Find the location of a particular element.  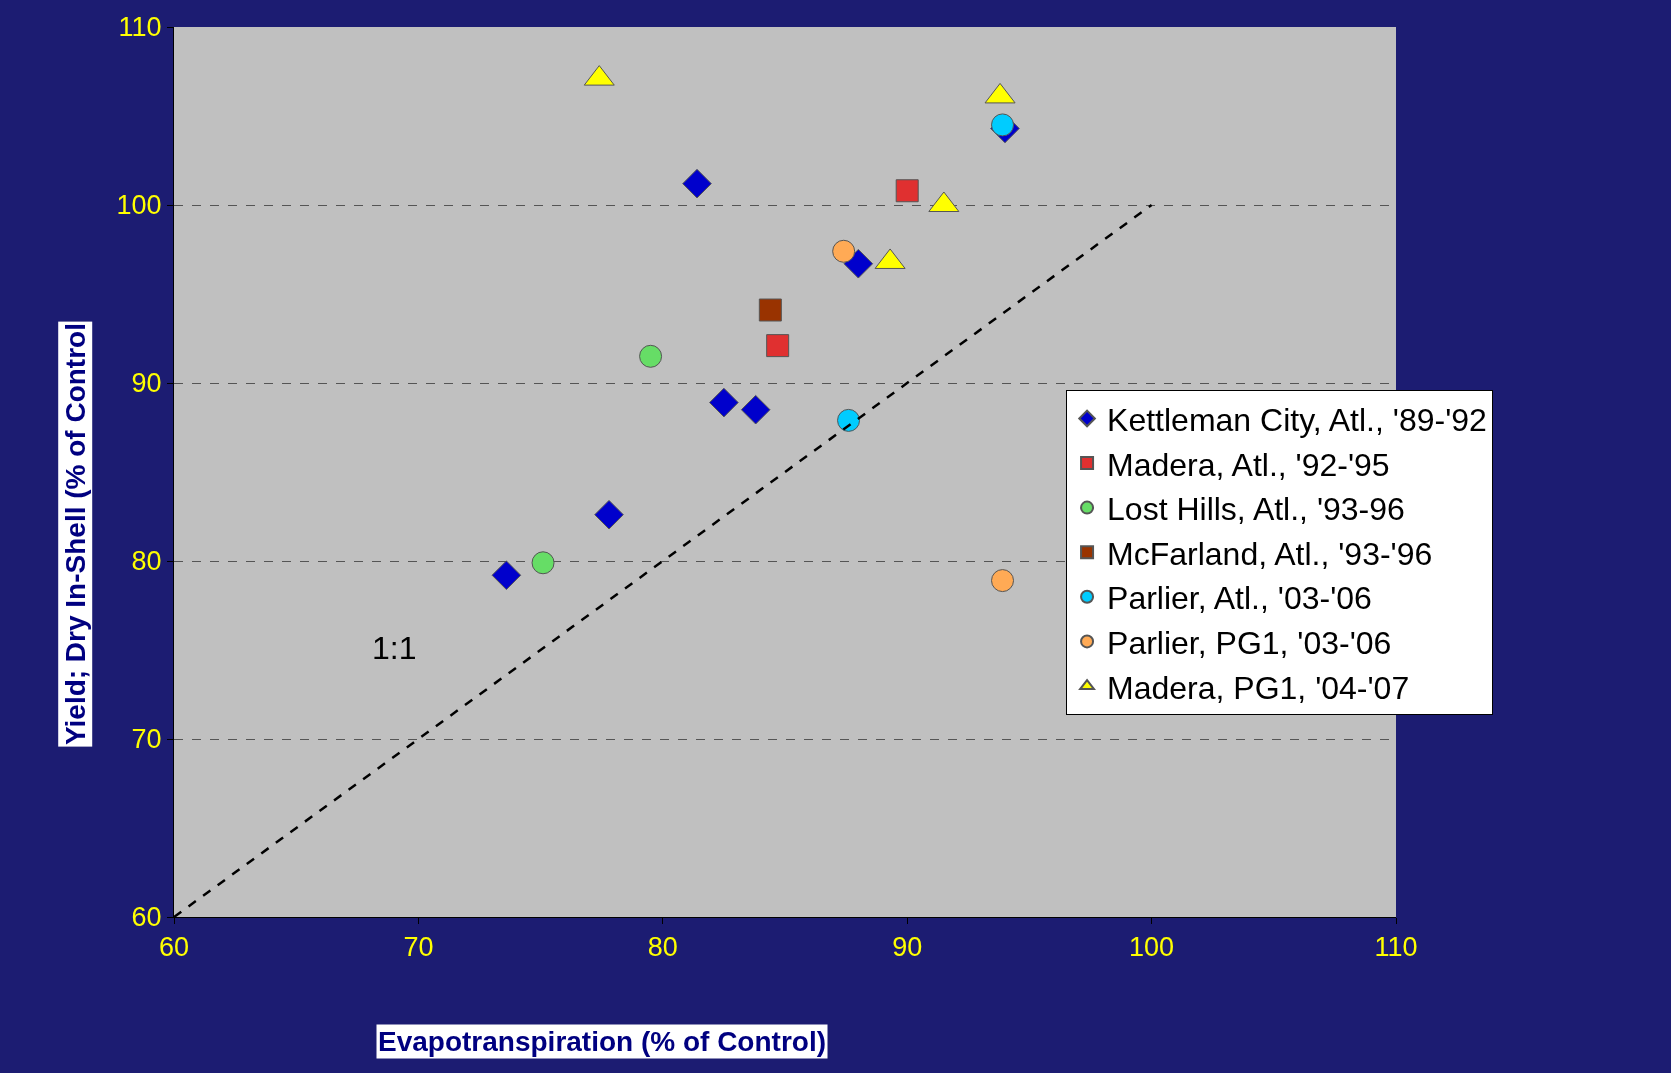

x-tick-label: 70 is located at coordinates (418, 947).